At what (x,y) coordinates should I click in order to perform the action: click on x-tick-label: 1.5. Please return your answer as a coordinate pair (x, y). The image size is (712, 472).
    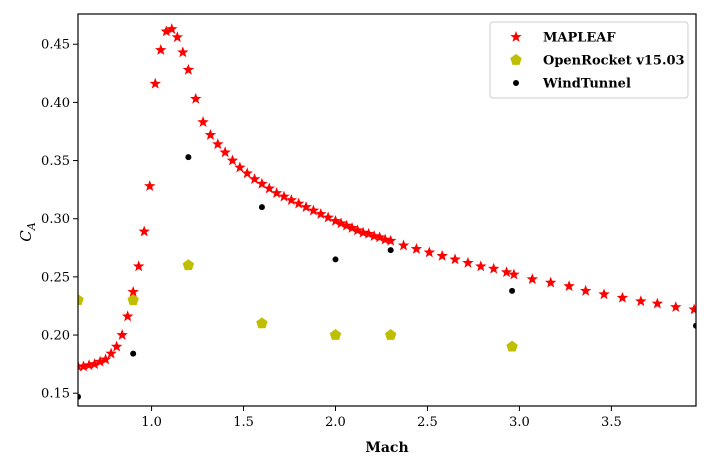
    Looking at the image, I should click on (243, 422).